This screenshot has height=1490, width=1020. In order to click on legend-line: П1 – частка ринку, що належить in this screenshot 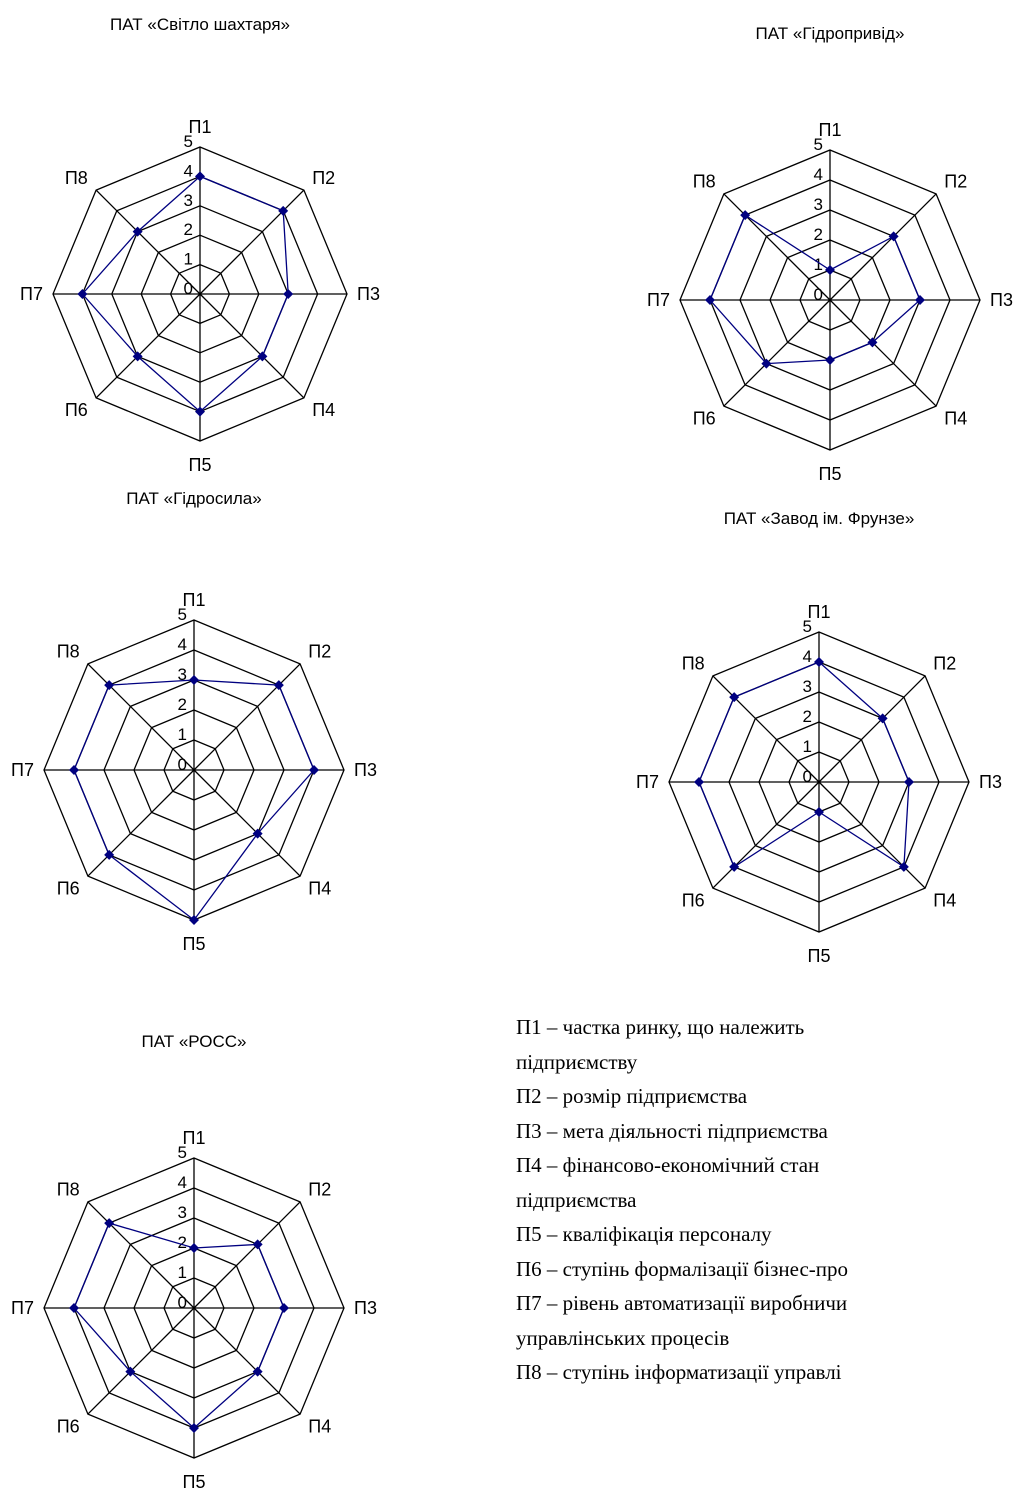, I will do `click(660, 1027)`.